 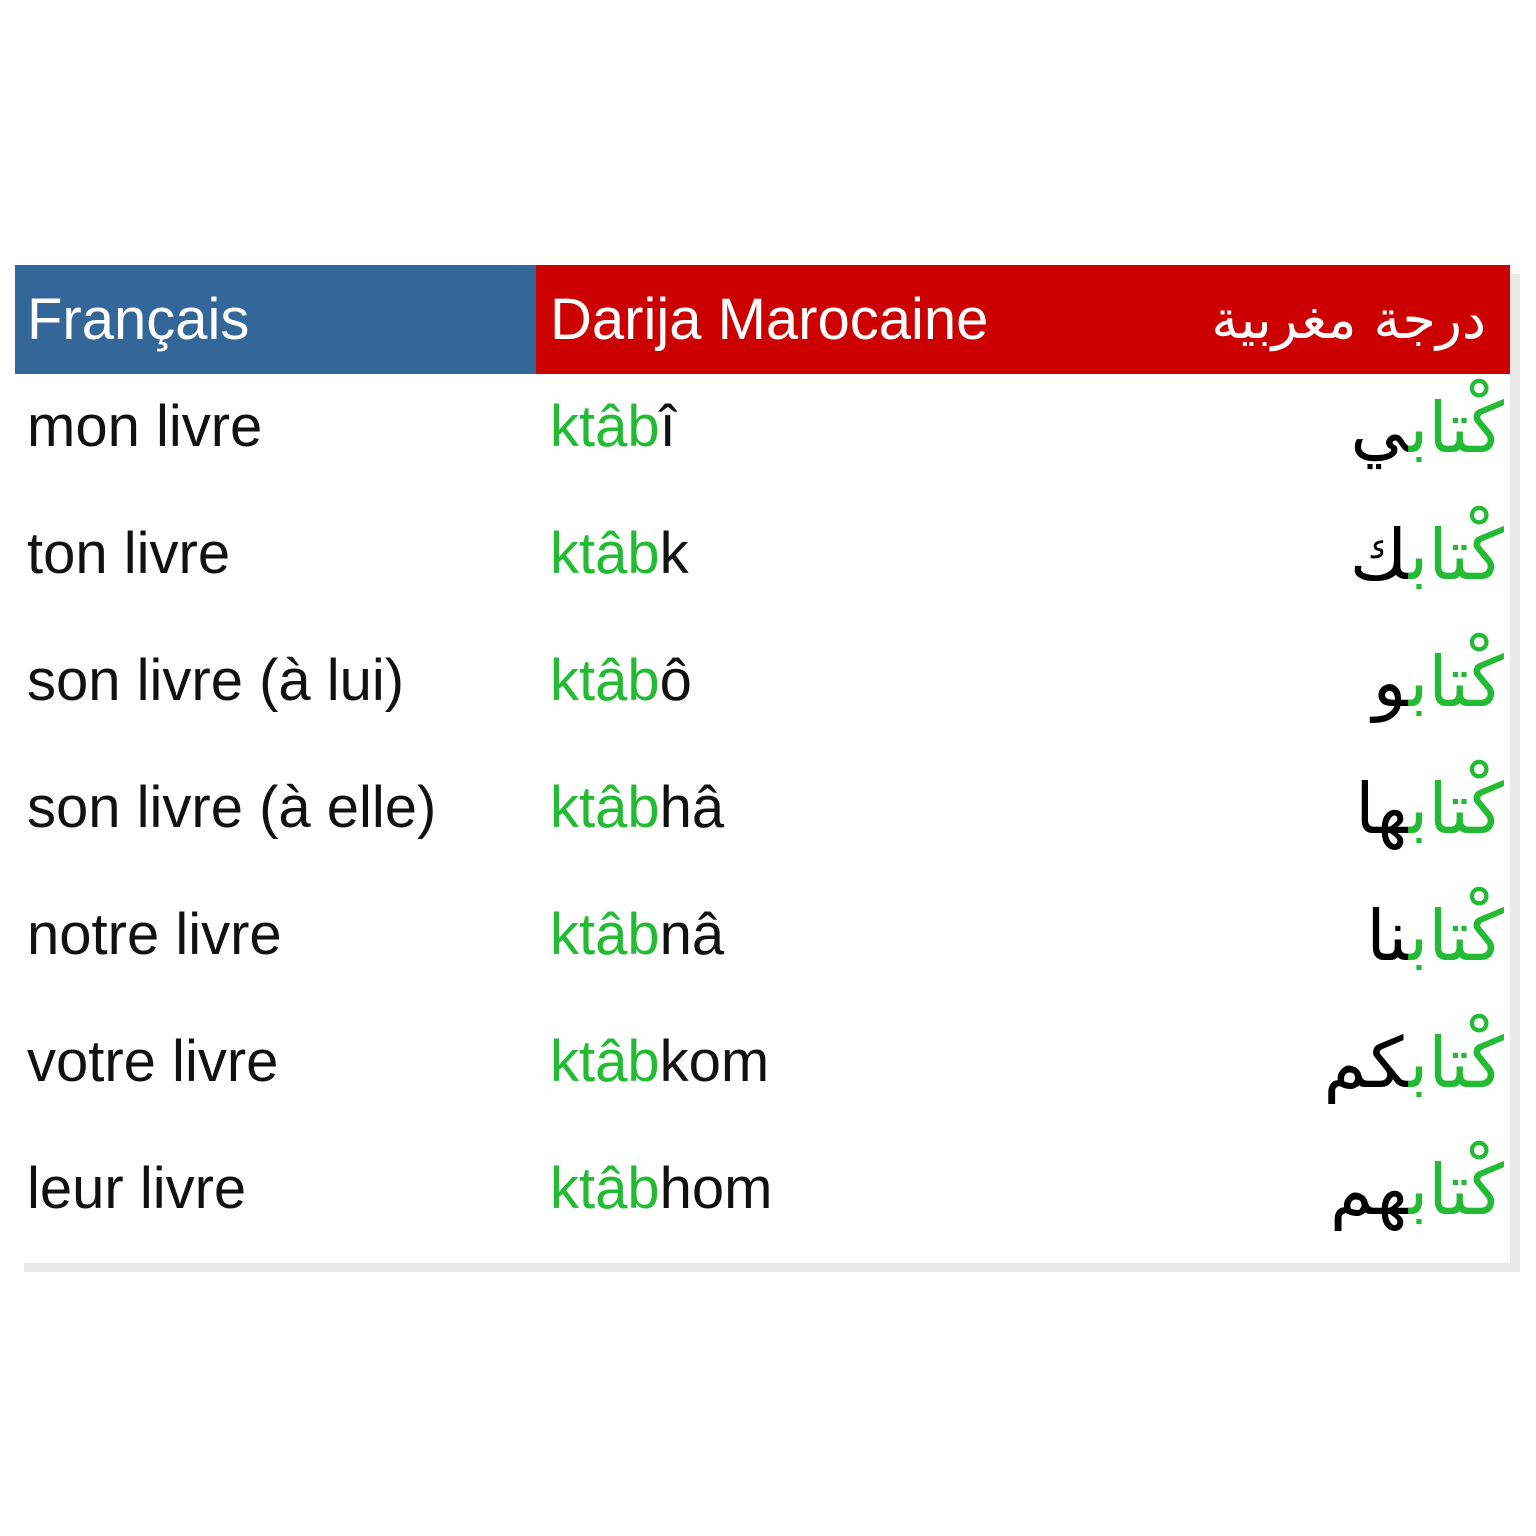 I want to click on arabic-word: كْتابو, so click(x=1438, y=682).